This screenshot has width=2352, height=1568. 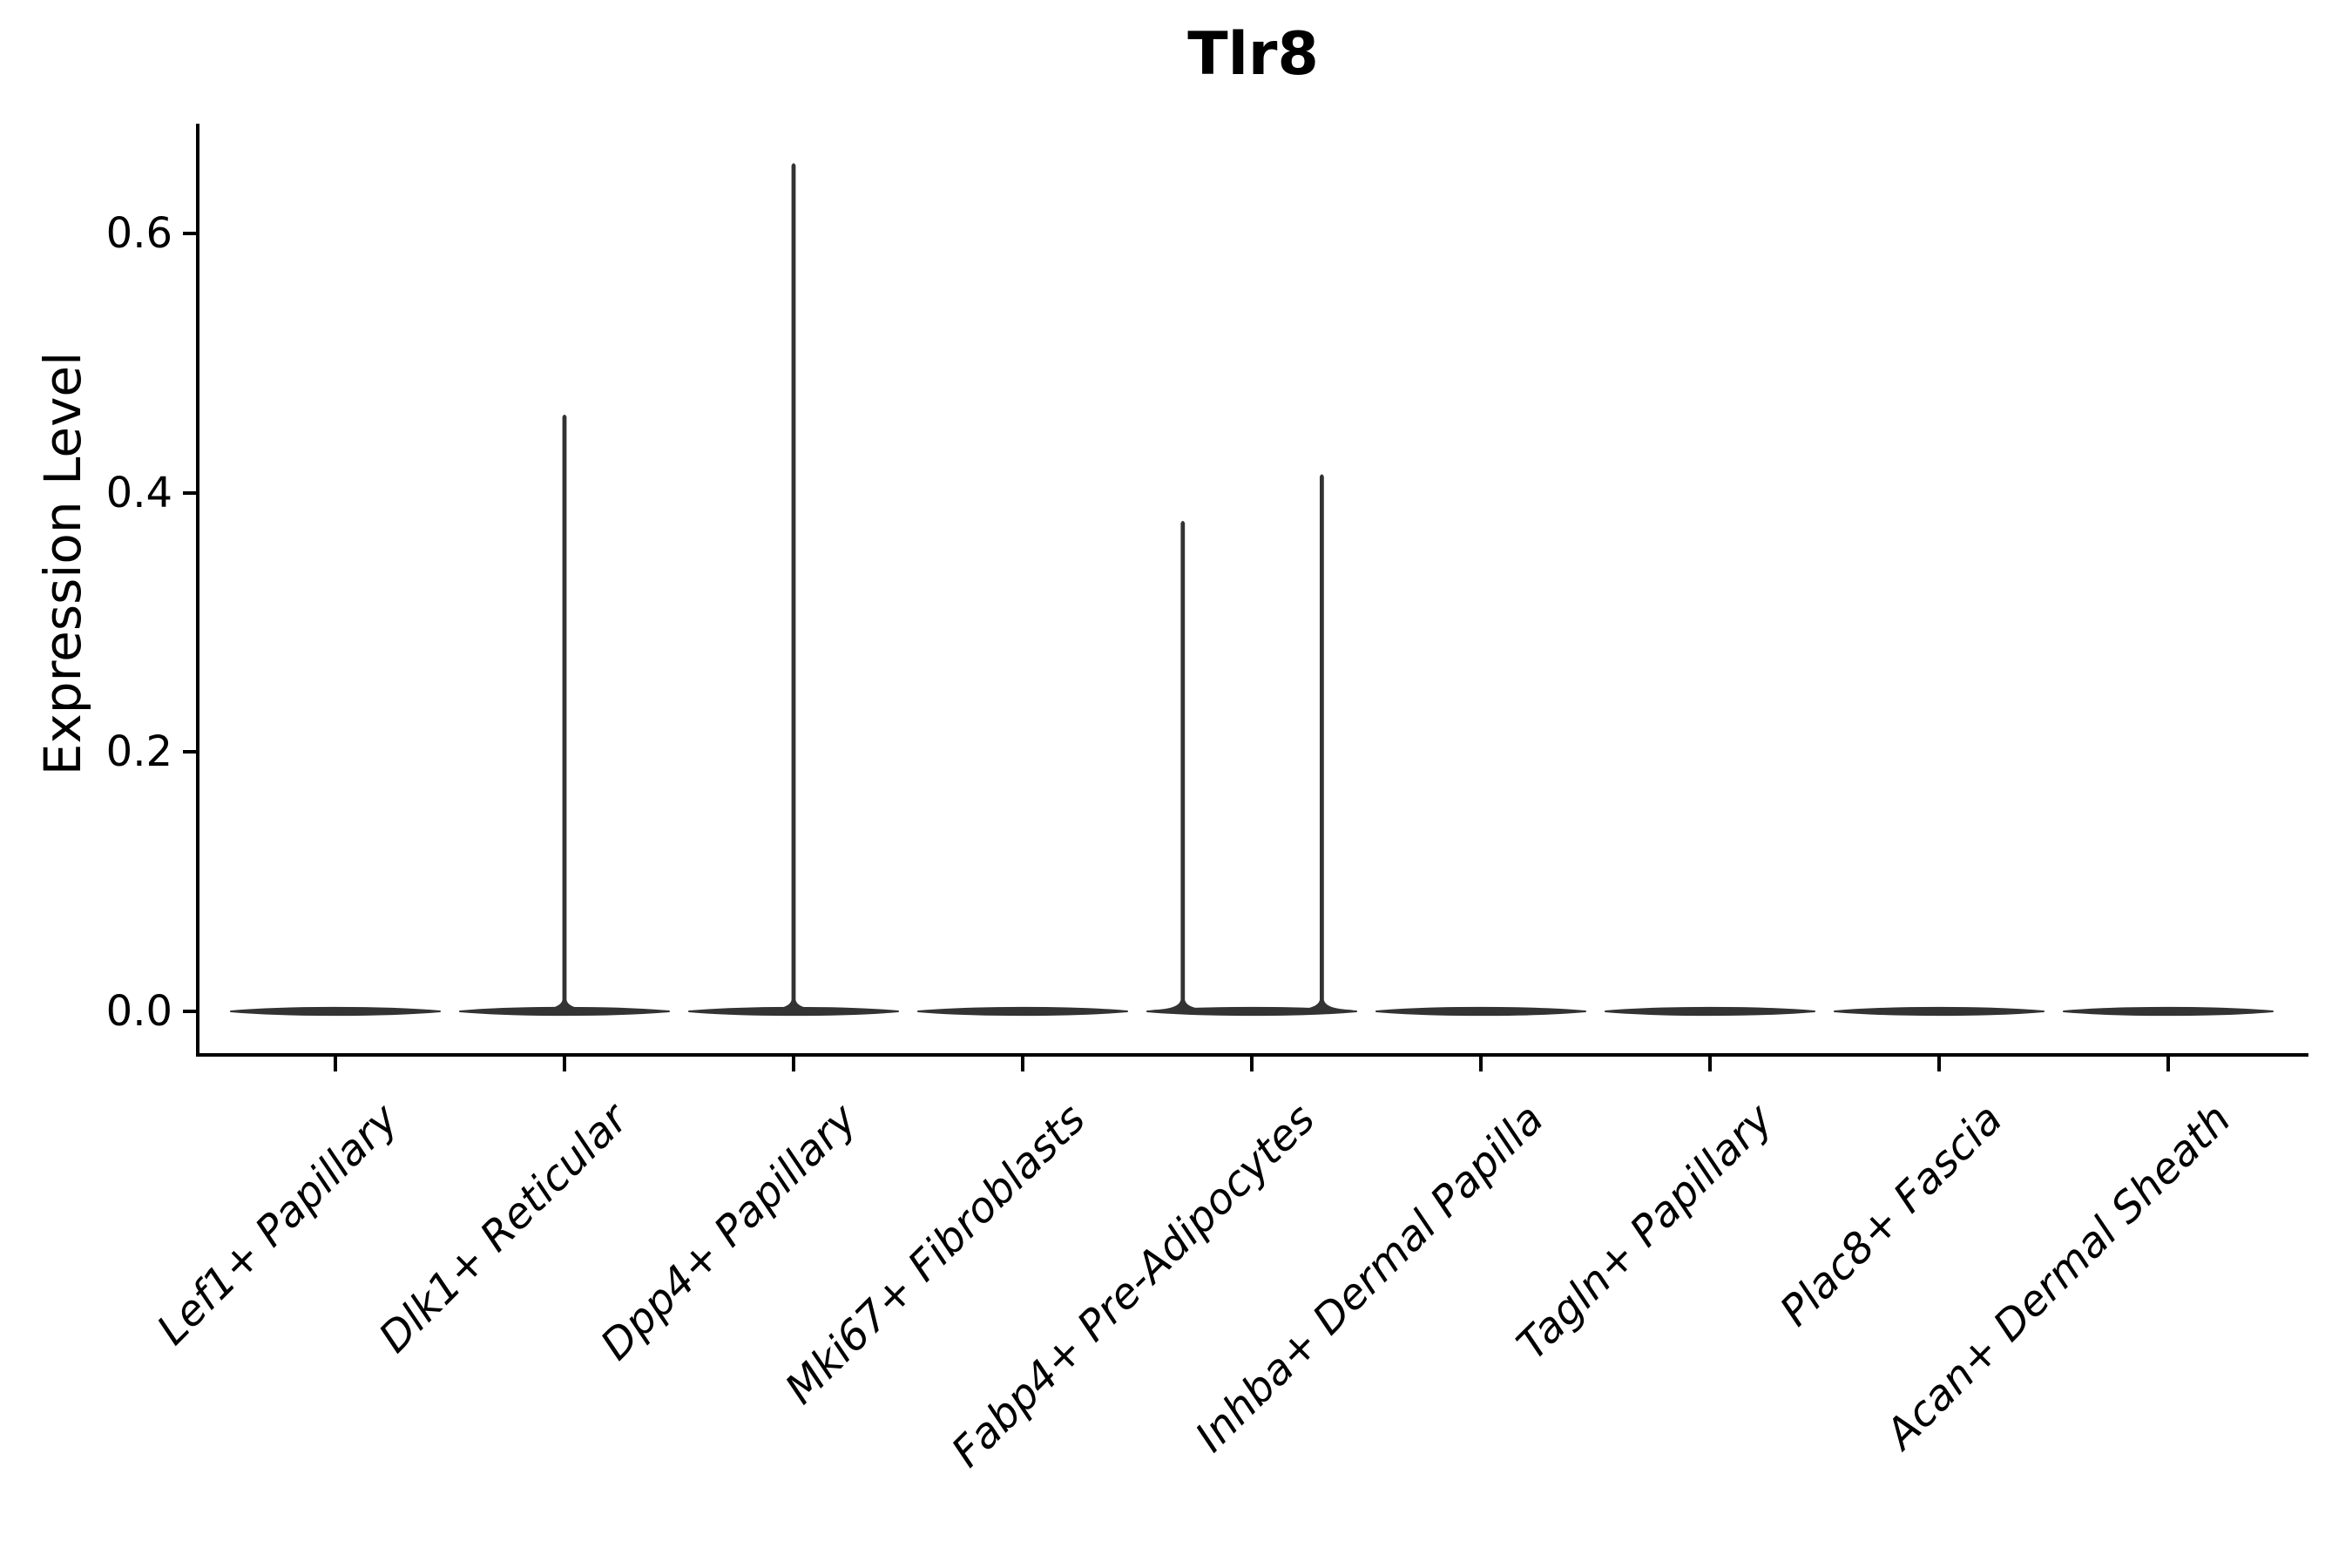 I want to click on y-tick-label: 0.2, so click(x=138, y=751).